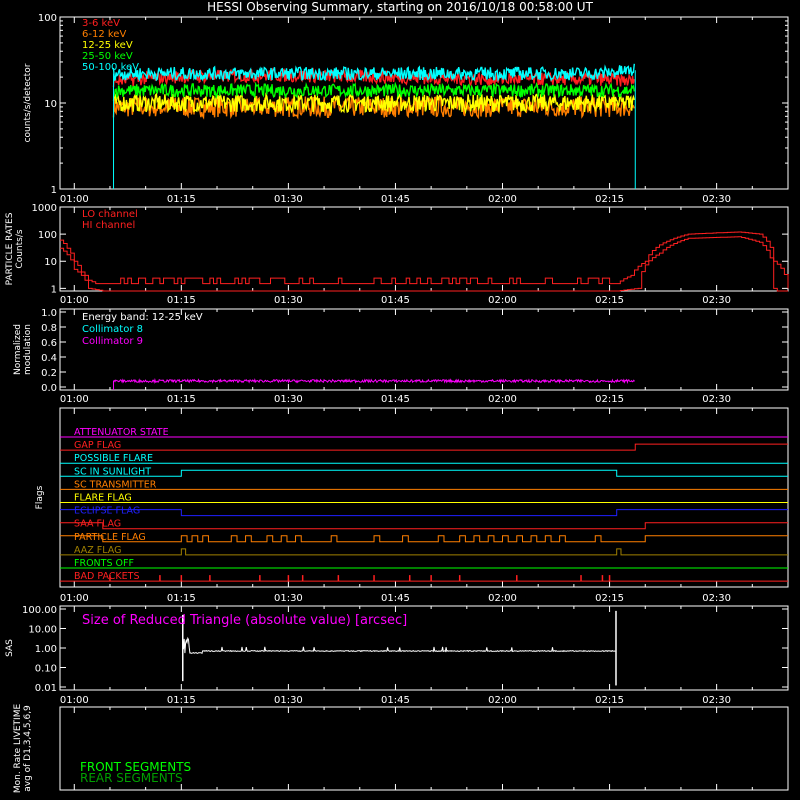 This screenshot has height=800, width=800. What do you see at coordinates (181, 598) in the screenshot?
I see `flags-time-label: 01:15` at bounding box center [181, 598].